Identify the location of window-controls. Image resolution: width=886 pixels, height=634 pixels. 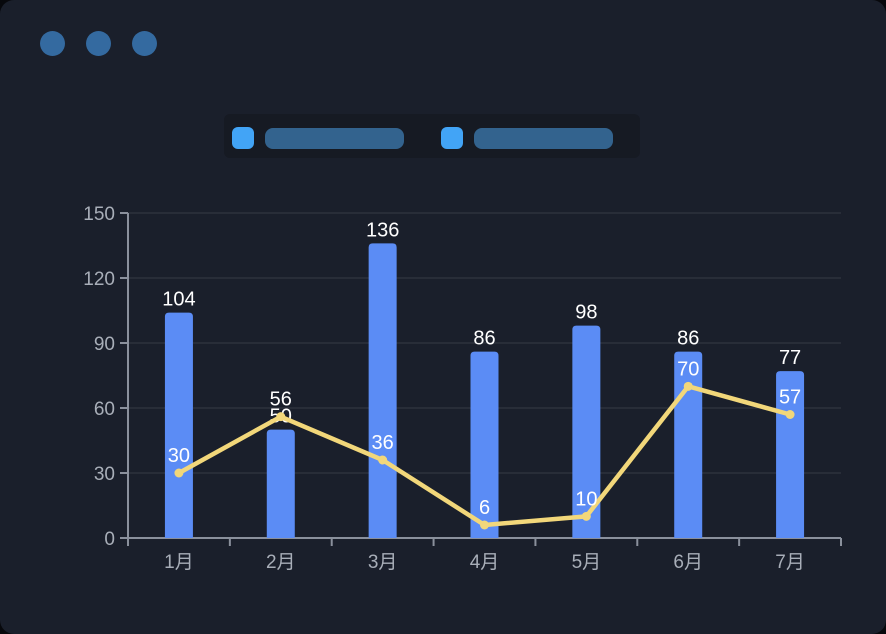
(98, 43).